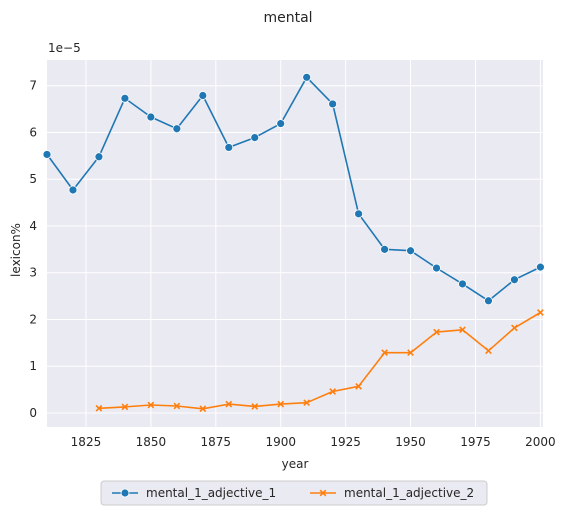  I want to click on y-tick-label: 6, so click(33, 132).